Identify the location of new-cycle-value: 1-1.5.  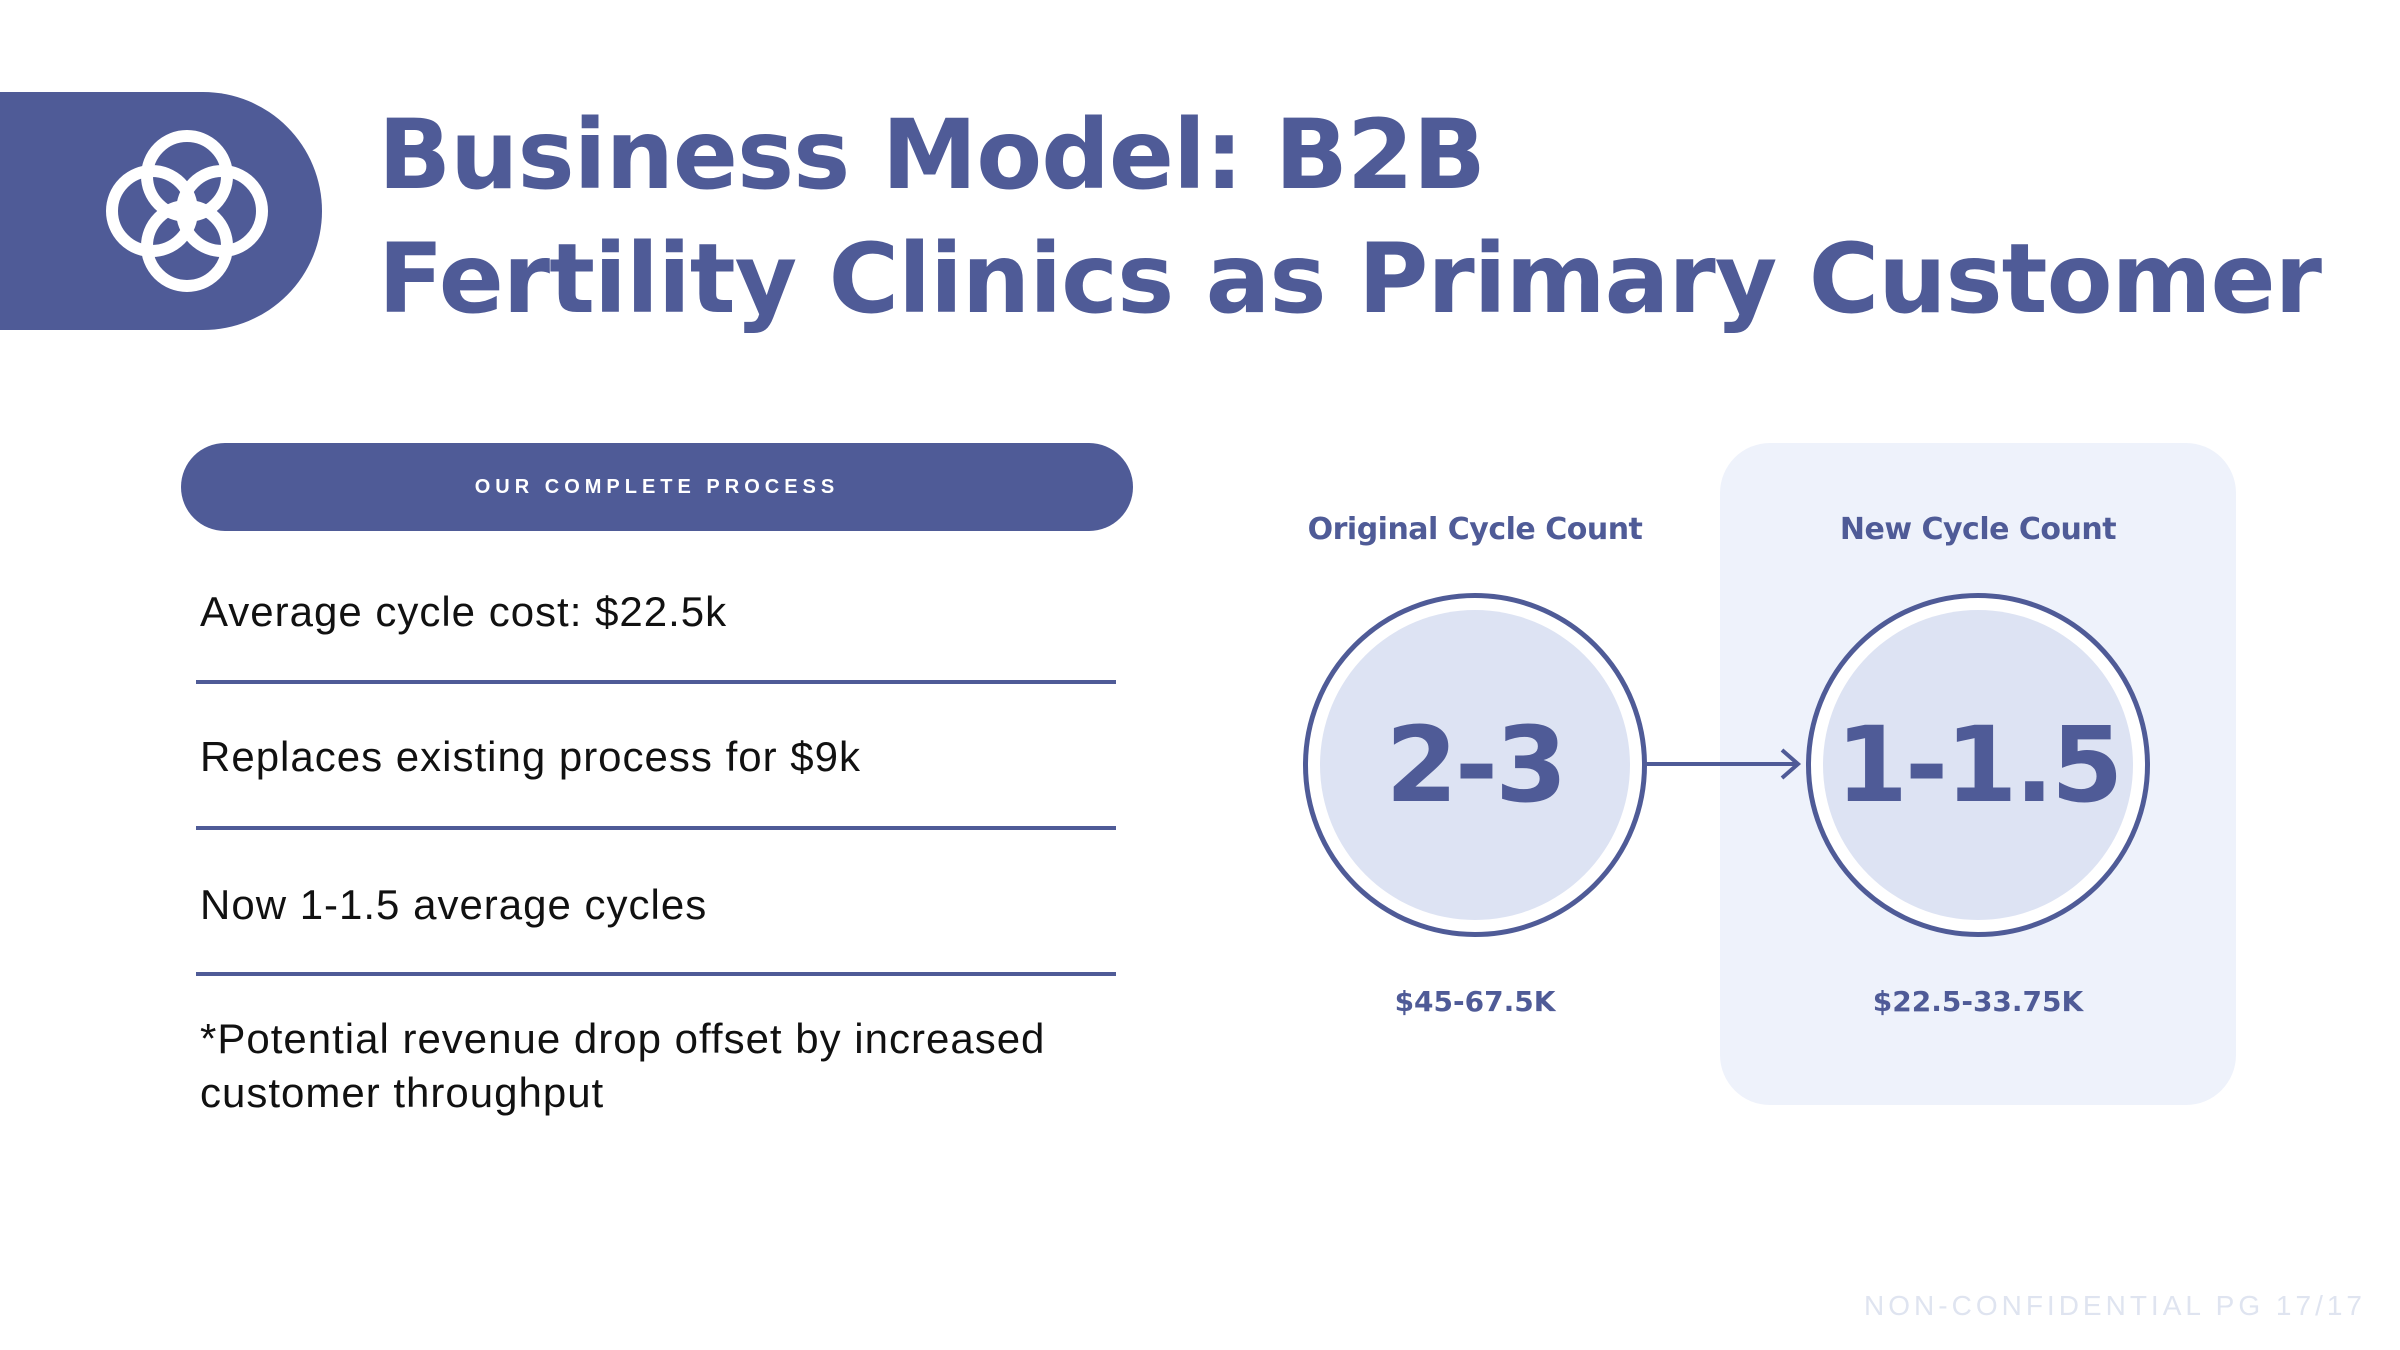
(1979, 765).